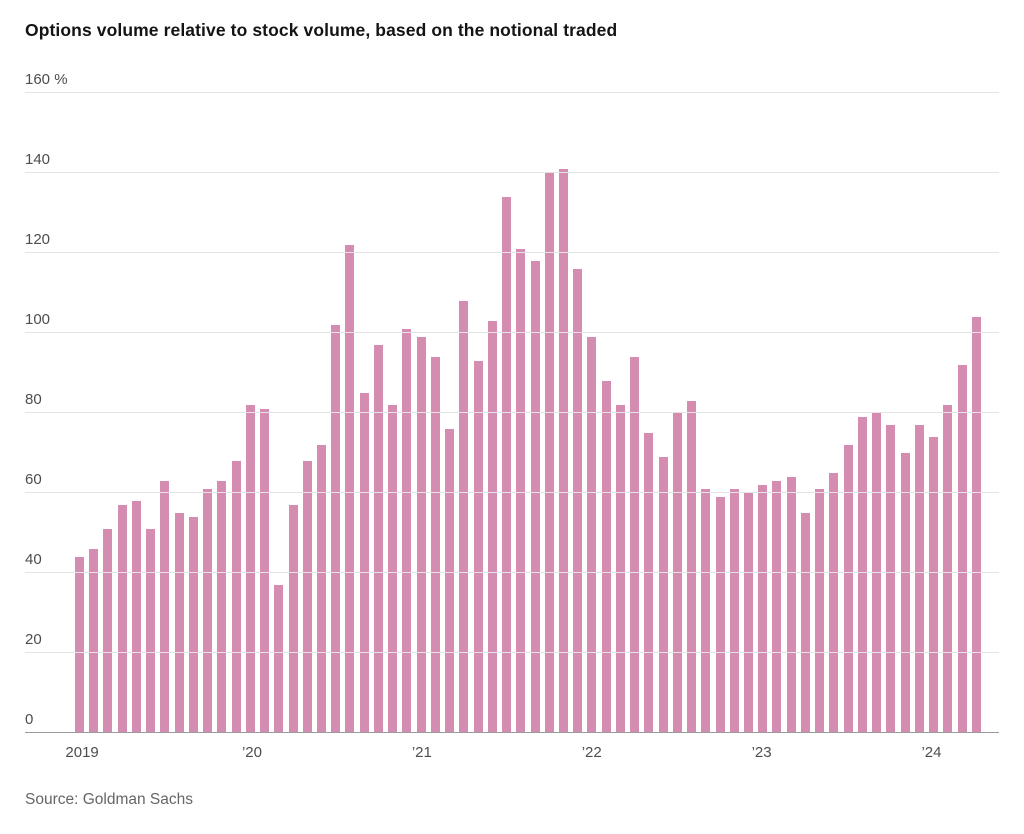 The image size is (1024, 834). What do you see at coordinates (591, 752) in the screenshot?
I see `x-tick-label: ’22` at bounding box center [591, 752].